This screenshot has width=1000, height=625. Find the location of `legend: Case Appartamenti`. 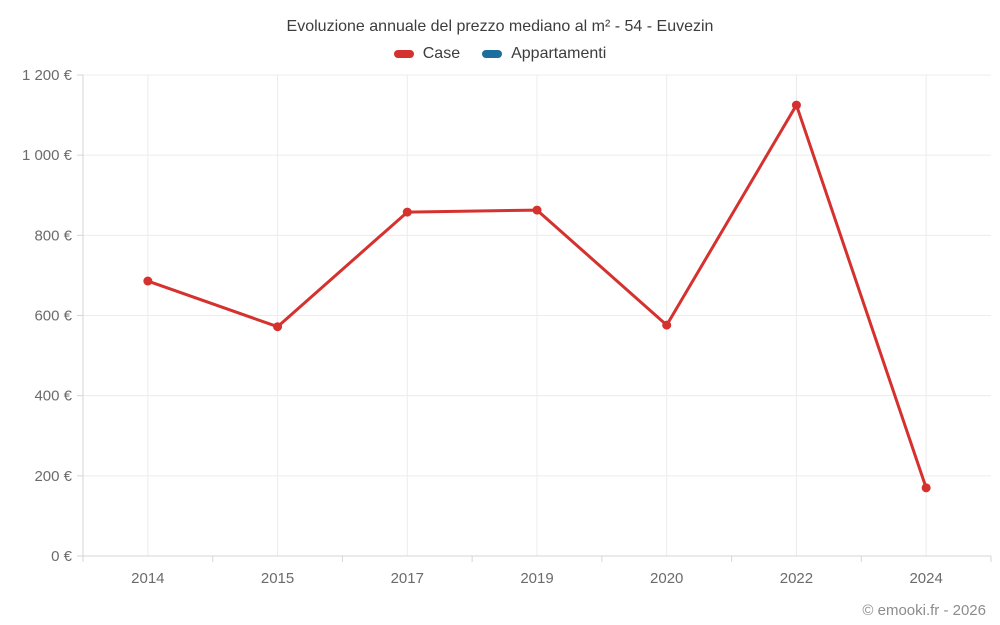

legend: Case Appartamenti is located at coordinates (500, 54).